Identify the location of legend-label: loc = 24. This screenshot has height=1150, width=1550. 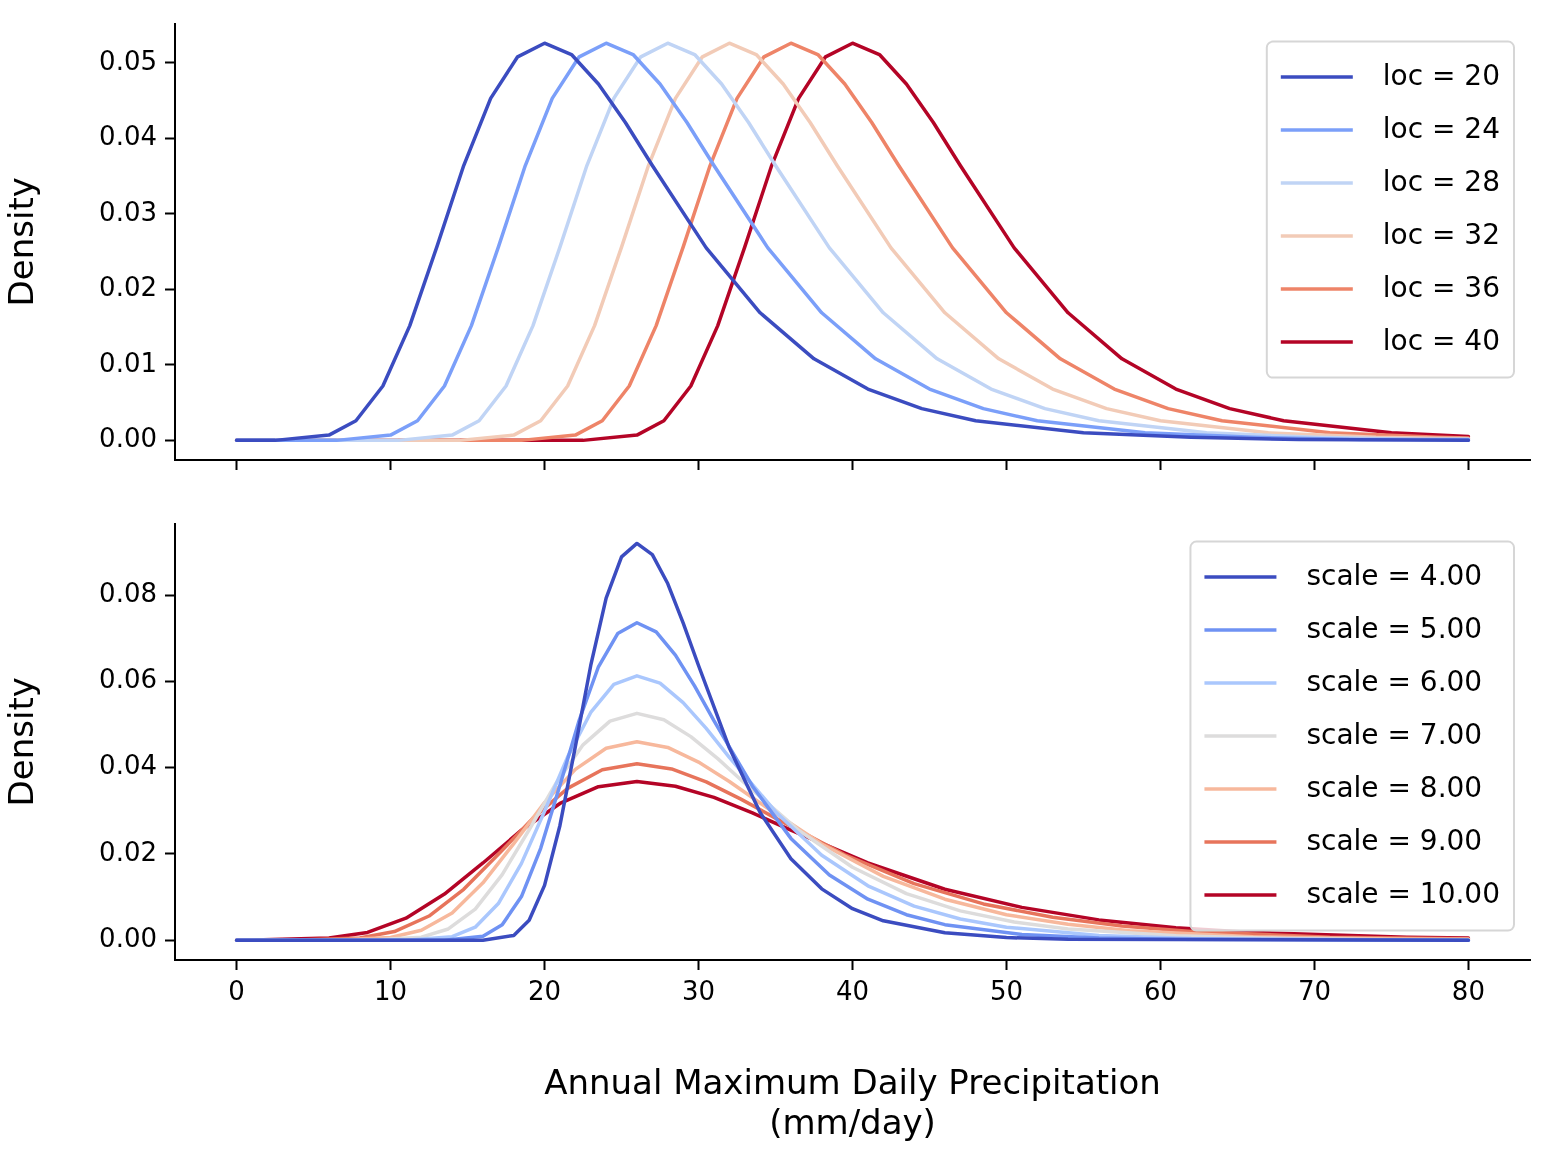
(1441, 129).